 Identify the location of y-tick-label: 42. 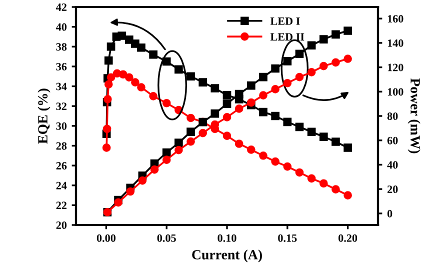
(61, 7).